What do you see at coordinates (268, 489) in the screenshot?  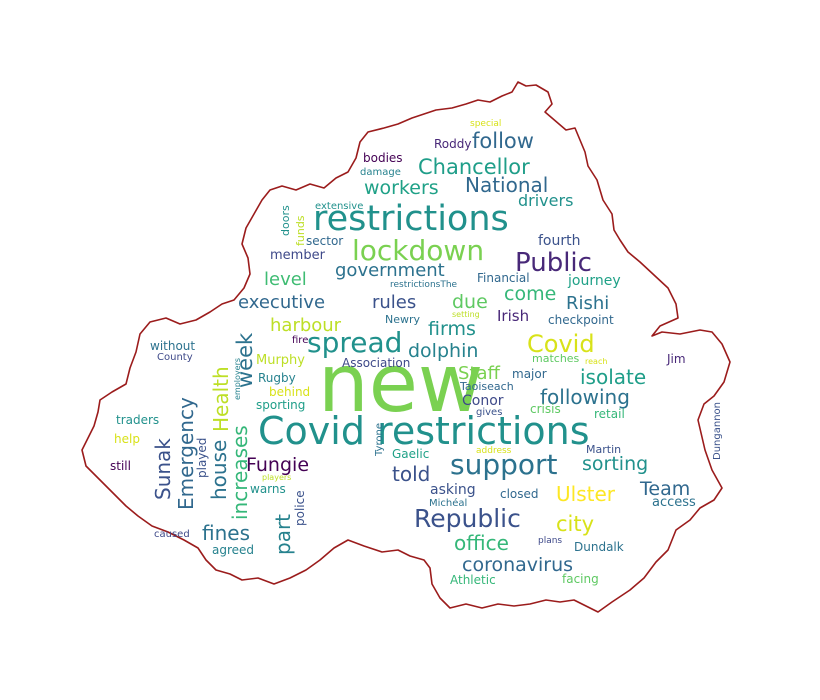 I see `word-warns: warns` at bounding box center [268, 489].